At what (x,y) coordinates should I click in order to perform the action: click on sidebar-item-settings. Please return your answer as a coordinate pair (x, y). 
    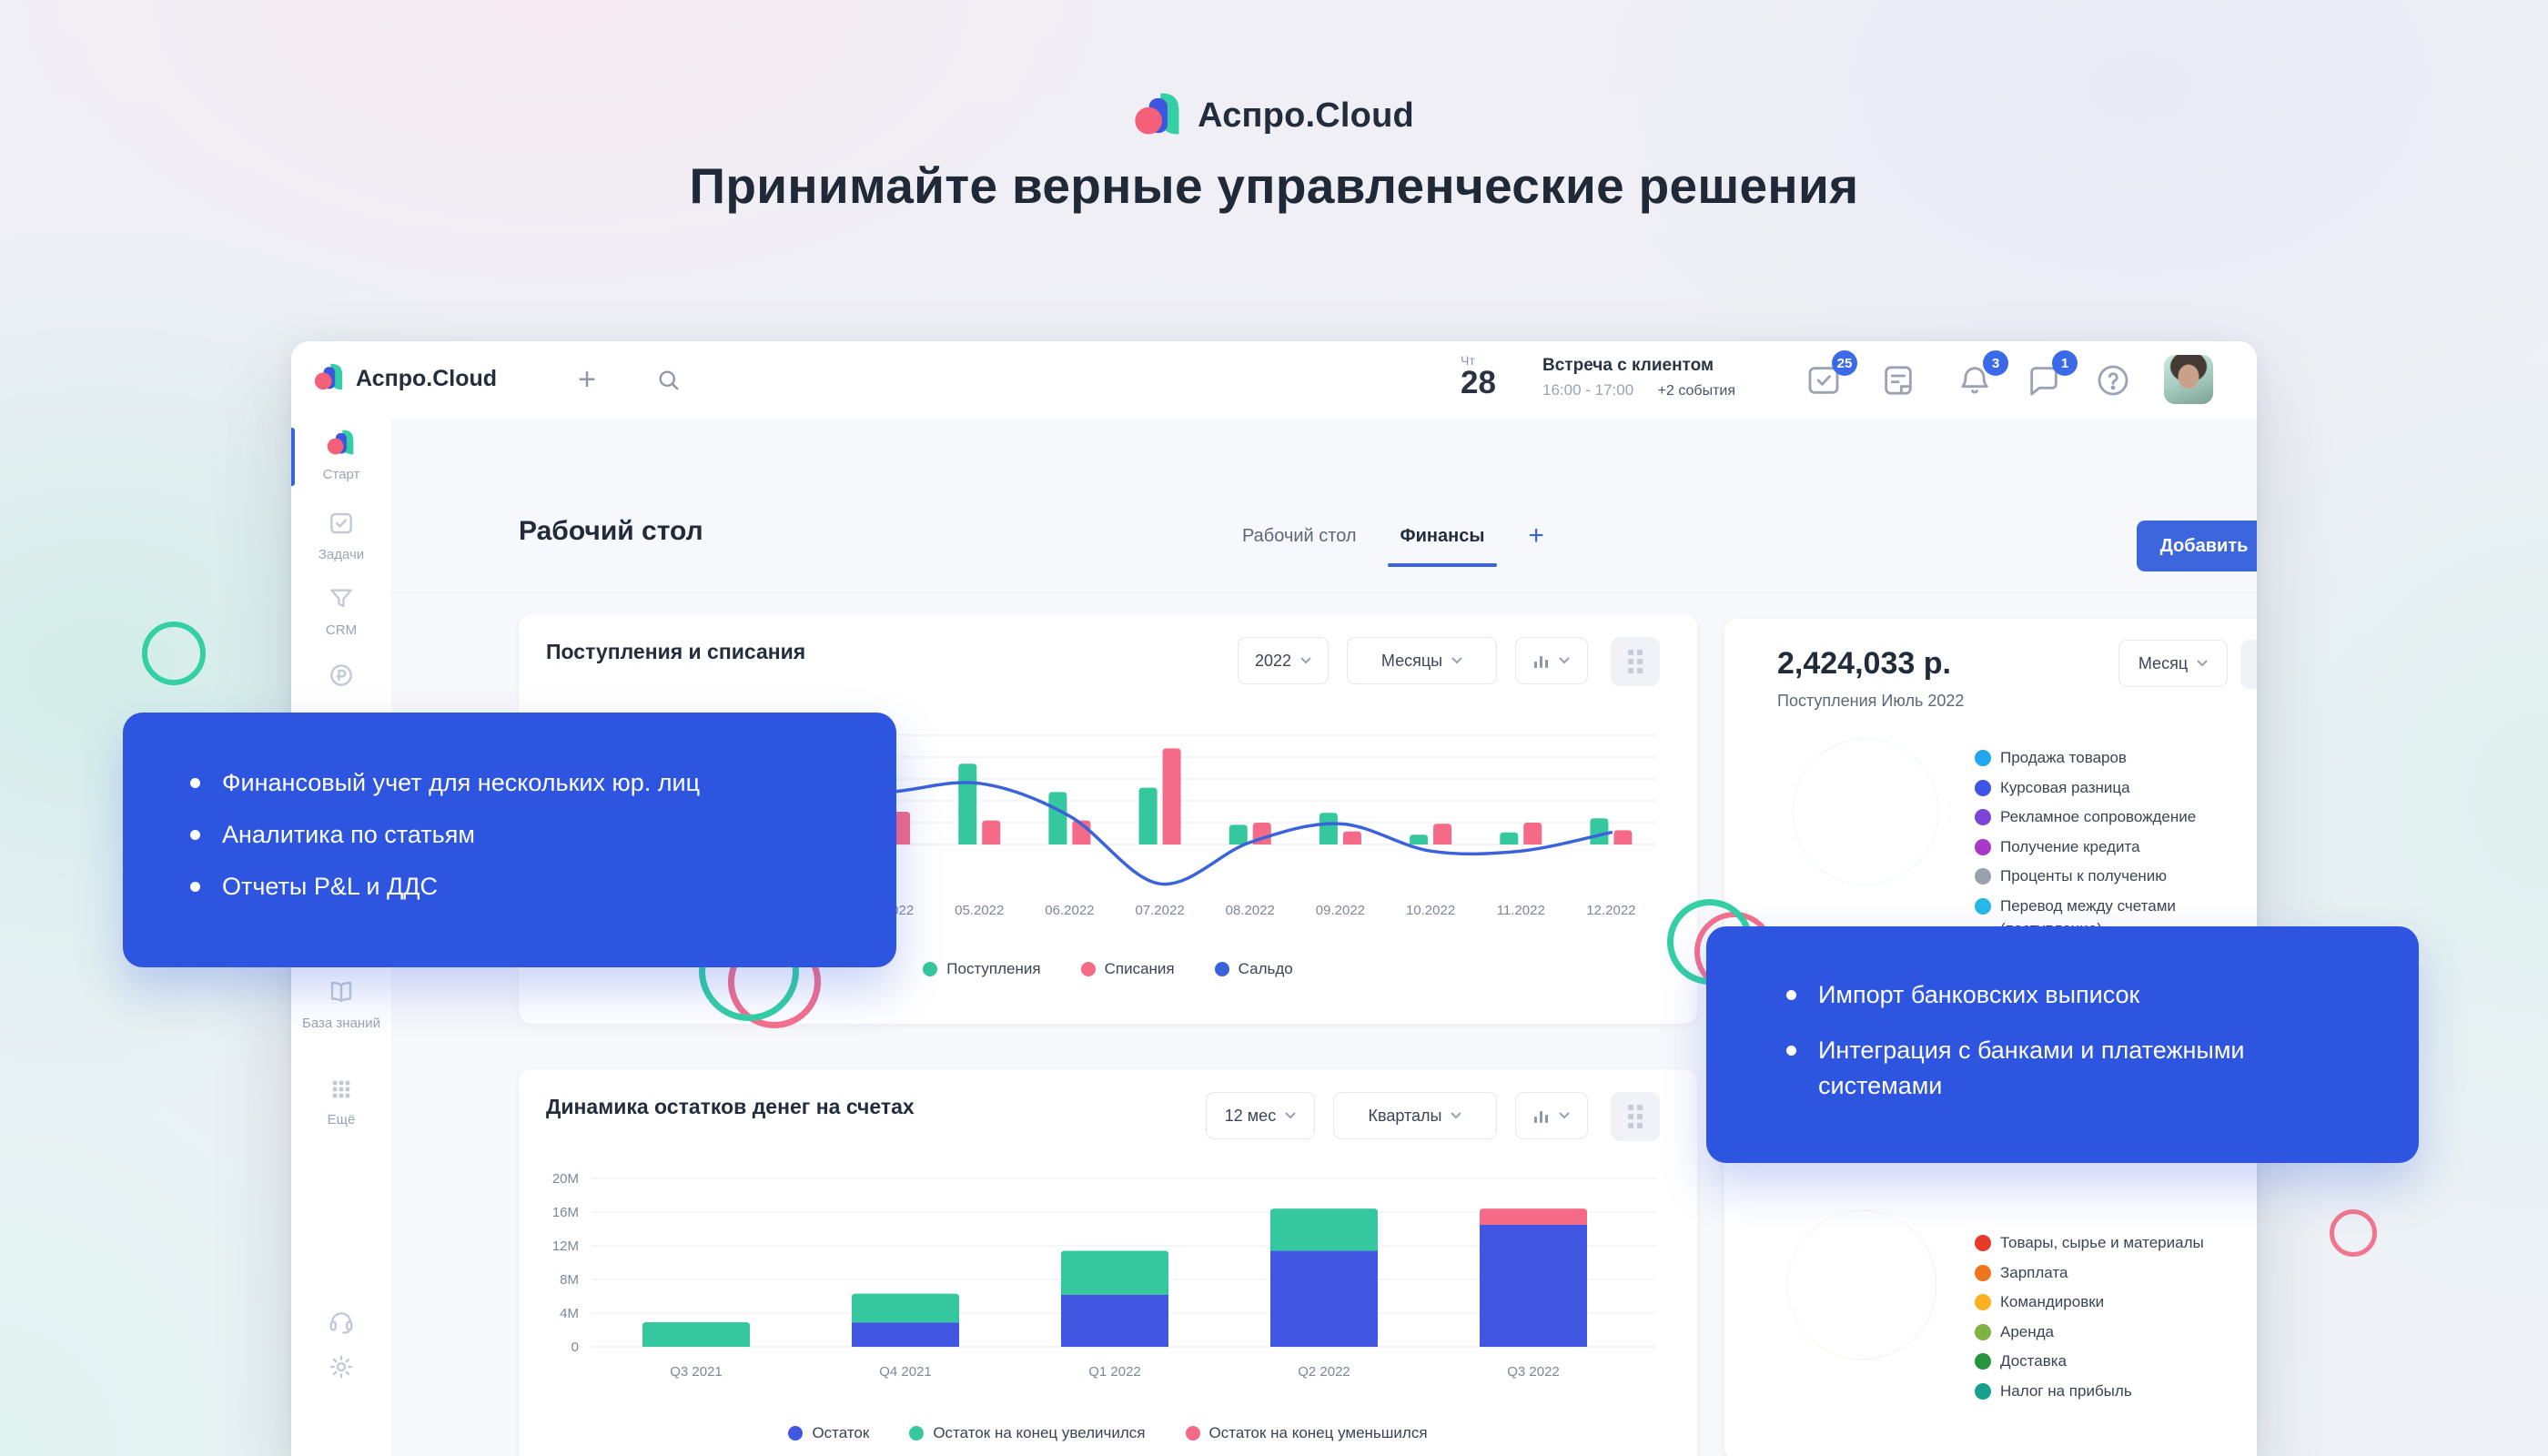
    Looking at the image, I should click on (341, 1369).